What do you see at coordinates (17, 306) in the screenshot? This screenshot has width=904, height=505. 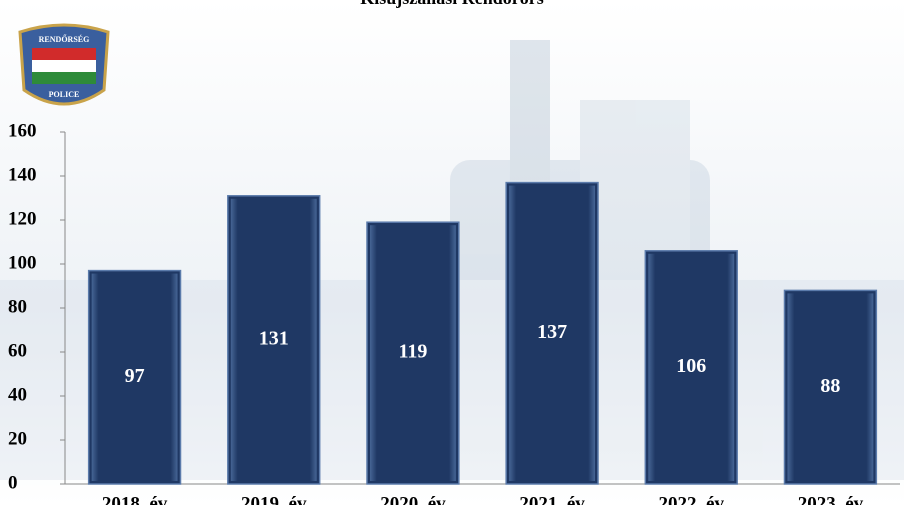 I see `y-tick-label: 80` at bounding box center [17, 306].